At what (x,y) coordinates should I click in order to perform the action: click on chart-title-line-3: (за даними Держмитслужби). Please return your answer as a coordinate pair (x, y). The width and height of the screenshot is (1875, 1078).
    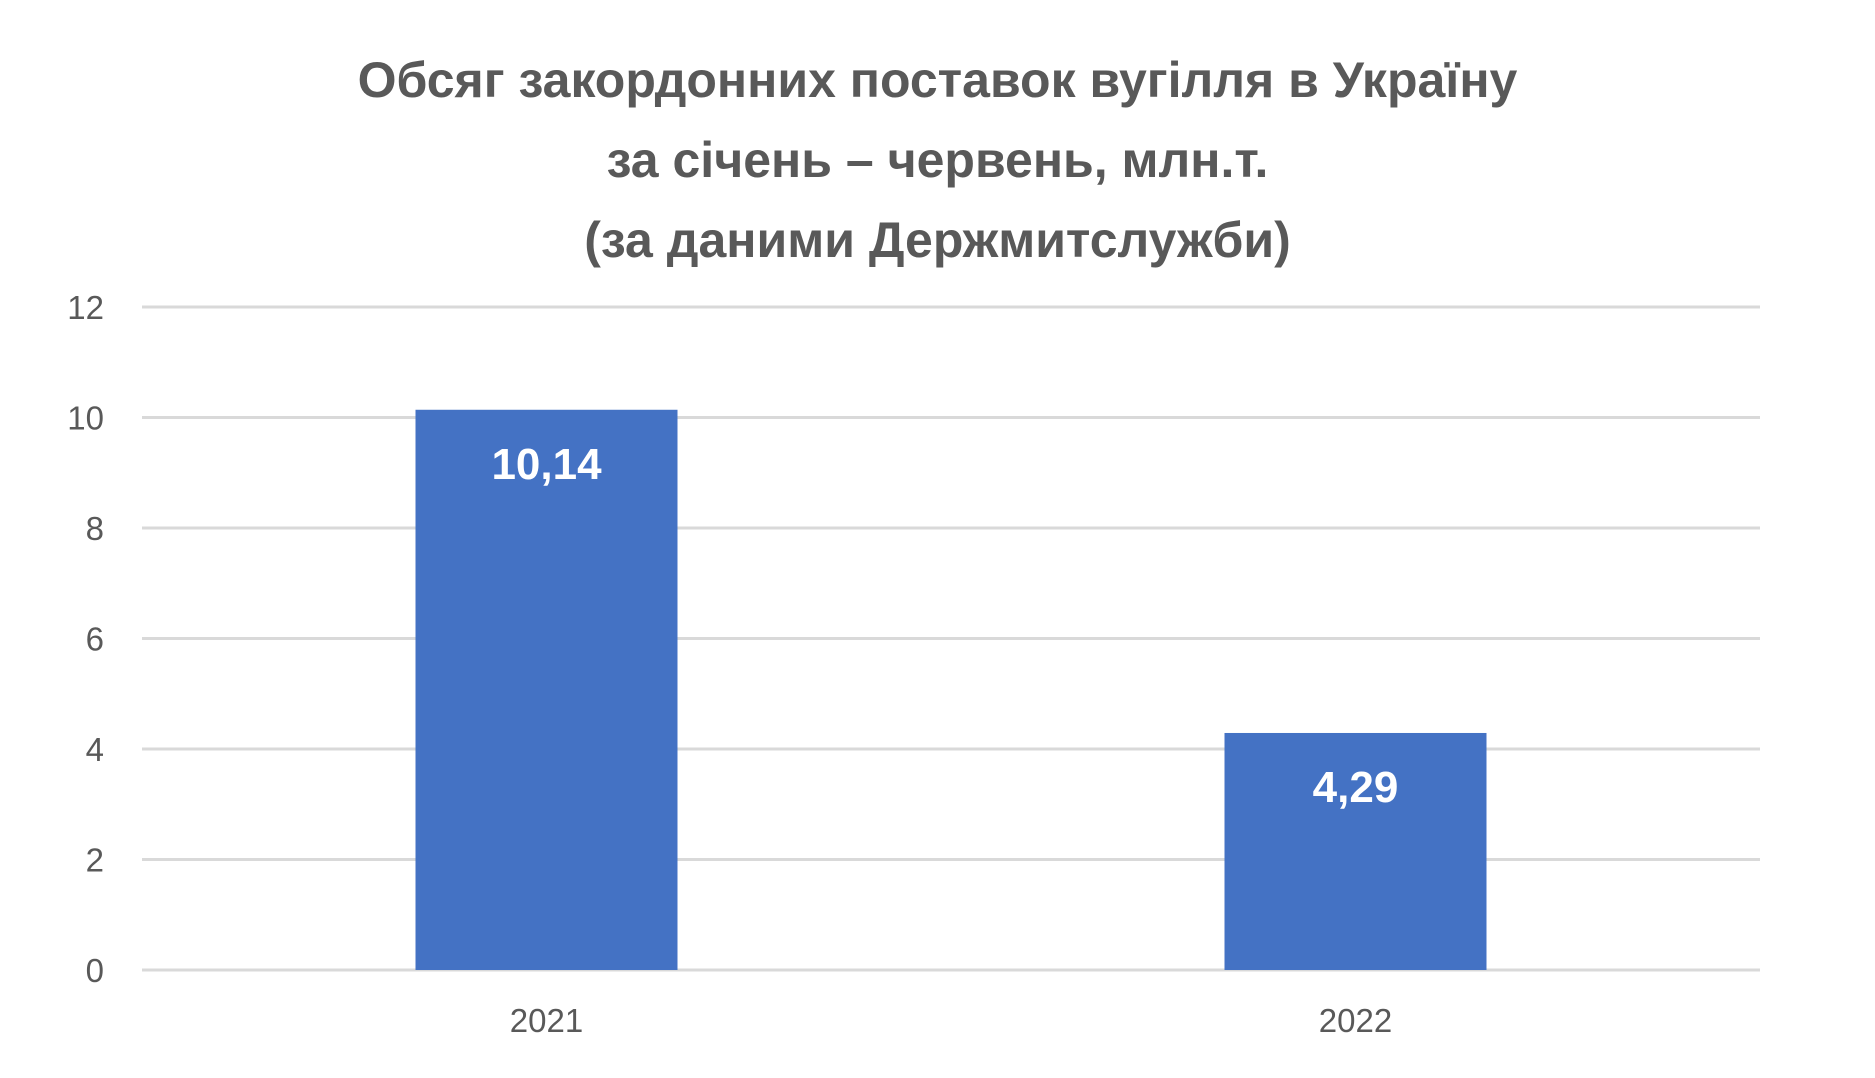
    Looking at the image, I should click on (937, 240).